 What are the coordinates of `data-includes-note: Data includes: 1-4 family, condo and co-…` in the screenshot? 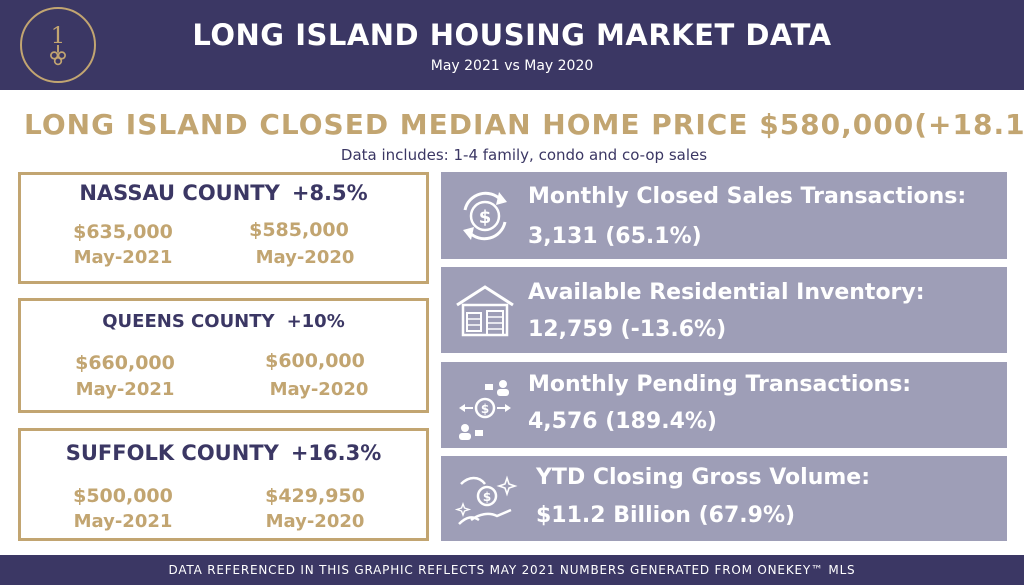 It's located at (524, 155).